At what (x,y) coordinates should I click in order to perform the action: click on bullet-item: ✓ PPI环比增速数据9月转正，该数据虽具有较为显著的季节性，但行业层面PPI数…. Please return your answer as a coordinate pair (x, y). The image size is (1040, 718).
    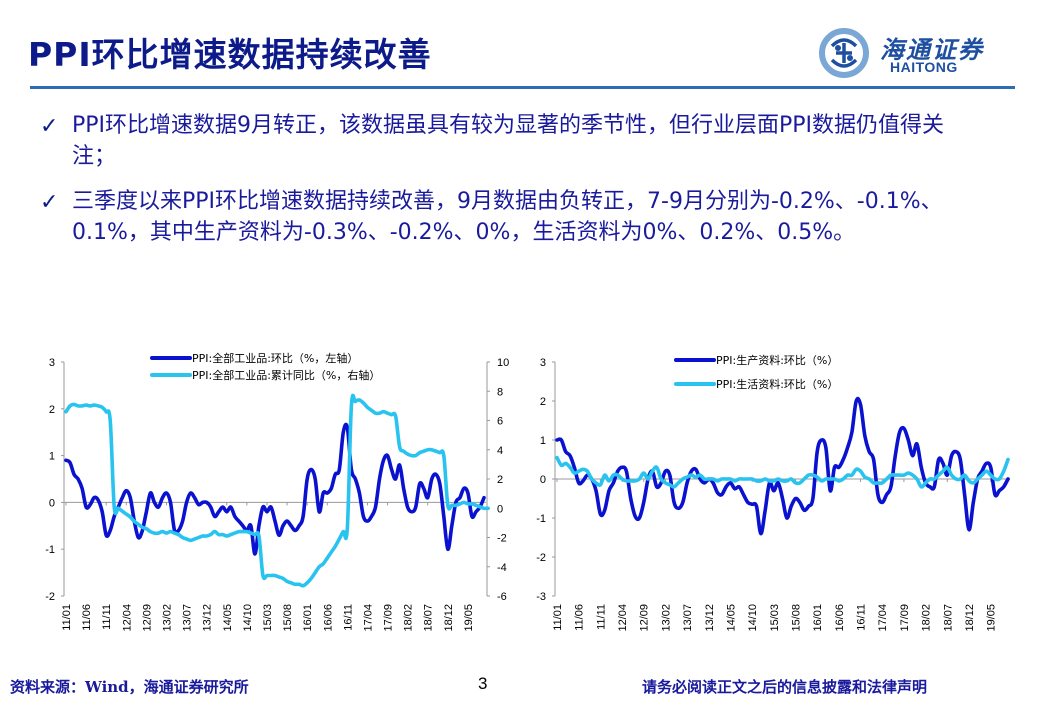
    Looking at the image, I should click on (515, 141).